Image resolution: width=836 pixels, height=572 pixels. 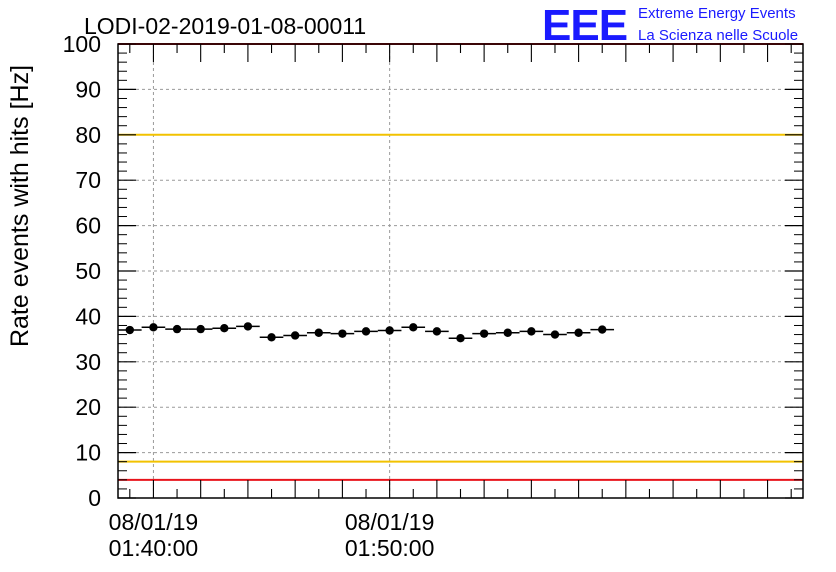 What do you see at coordinates (82, 44) in the screenshot?
I see `y-tick-label: 100` at bounding box center [82, 44].